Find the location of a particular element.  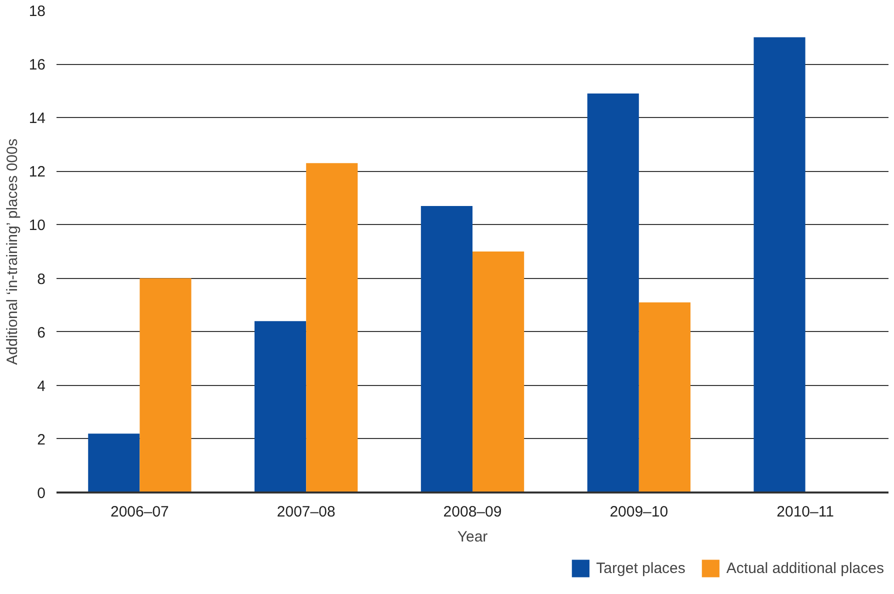

x-tick-label: 2009–10 is located at coordinates (639, 512).